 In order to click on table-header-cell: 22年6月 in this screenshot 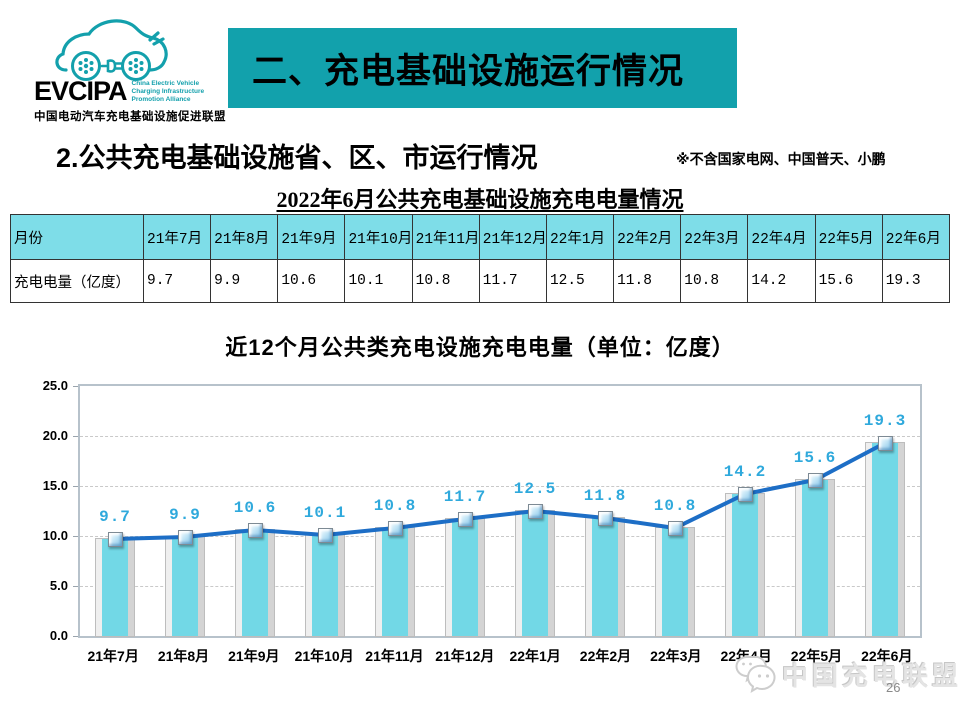, I will do `click(916, 237)`.